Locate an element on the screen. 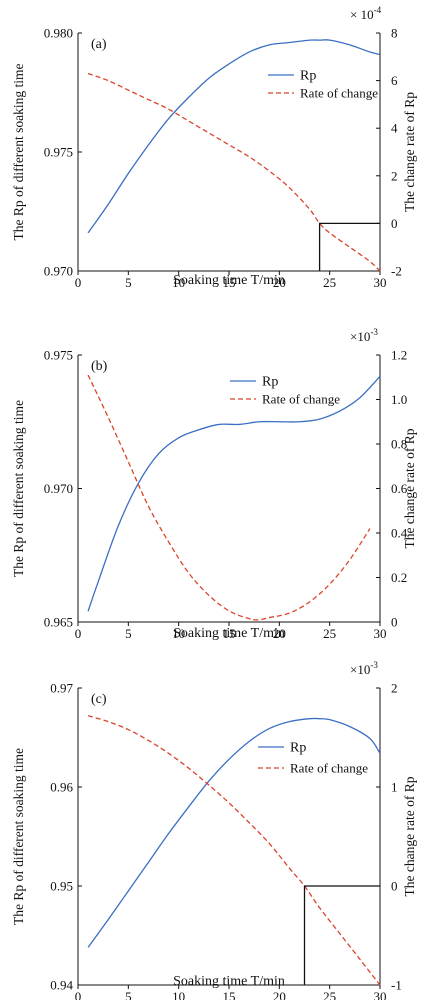 Image resolution: width=435 pixels, height=1000 pixels. right-y-tick-label: 0.2 is located at coordinates (399, 577).